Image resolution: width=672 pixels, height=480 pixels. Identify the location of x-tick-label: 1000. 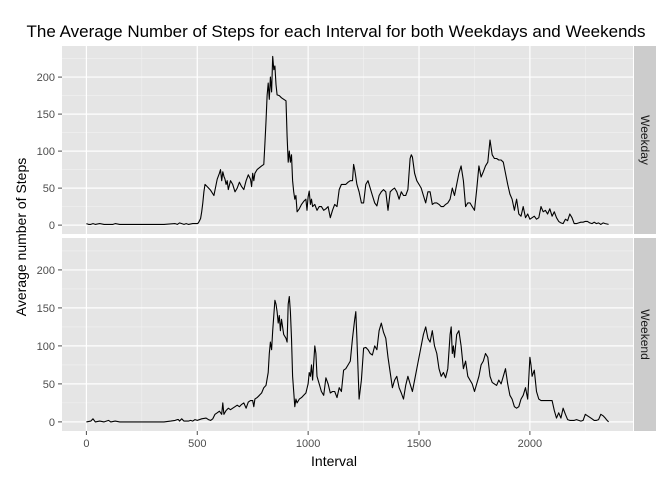
(308, 444).